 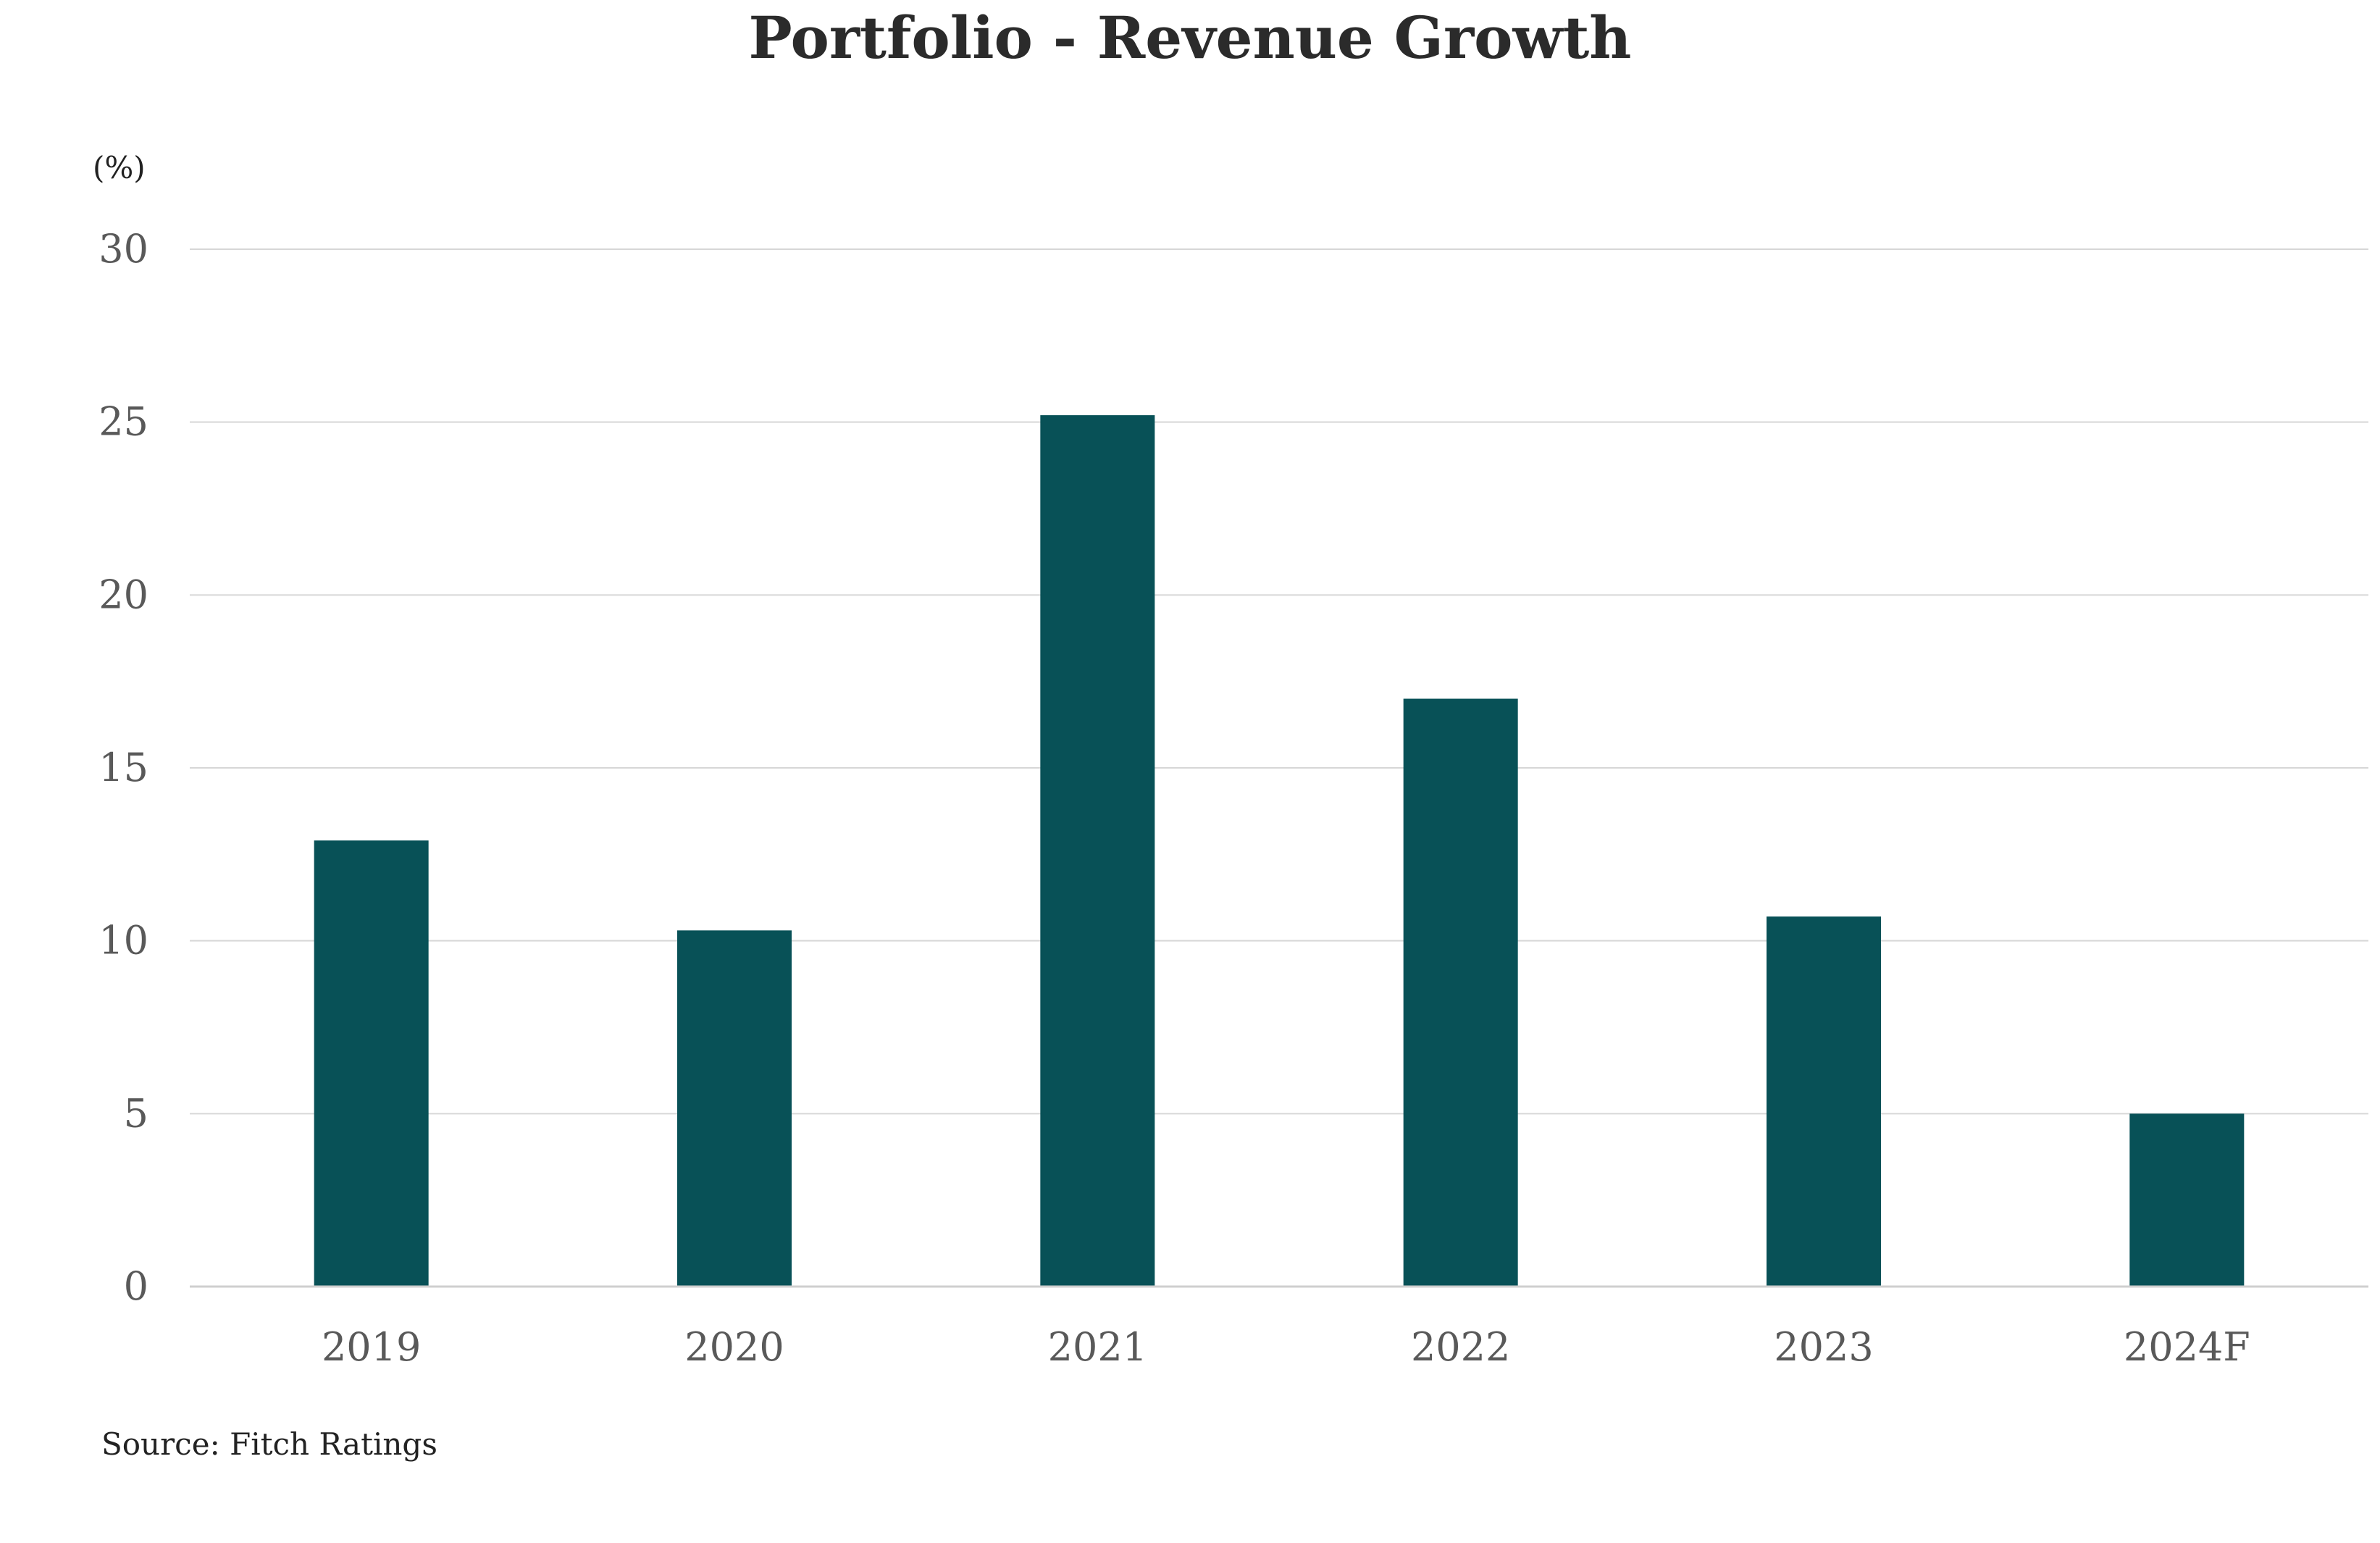 What do you see at coordinates (1097, 1347) in the screenshot?
I see `x-tick-label: 2021` at bounding box center [1097, 1347].